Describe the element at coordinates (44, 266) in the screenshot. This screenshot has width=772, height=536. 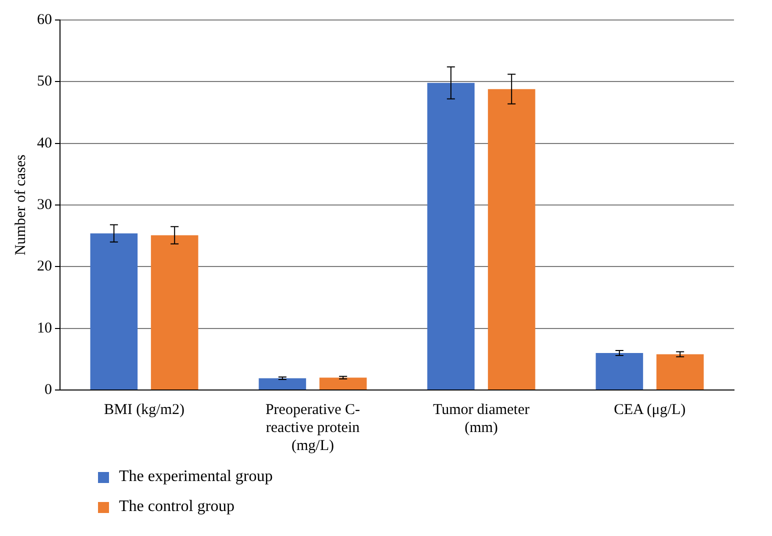
I see `y-tick-label: 20` at that location.